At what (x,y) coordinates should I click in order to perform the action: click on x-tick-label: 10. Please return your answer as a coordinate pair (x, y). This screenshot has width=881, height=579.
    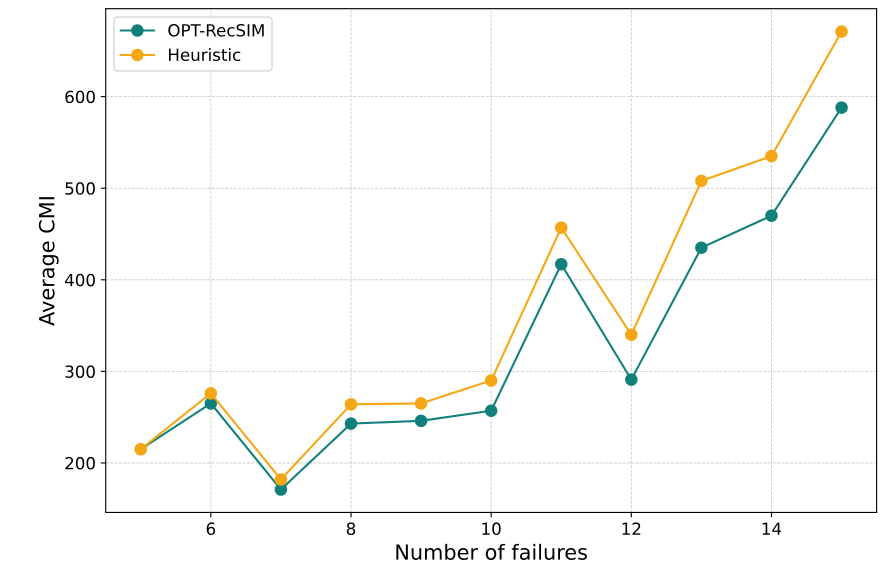
    Looking at the image, I should click on (491, 529).